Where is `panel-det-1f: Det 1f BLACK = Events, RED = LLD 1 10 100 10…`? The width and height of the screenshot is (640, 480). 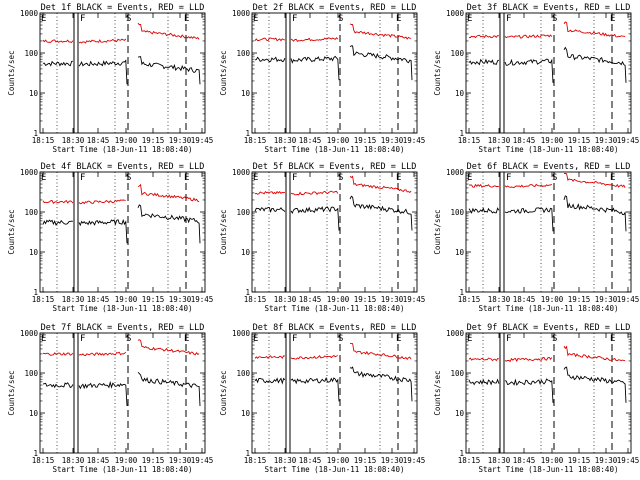
panel-det-1f: Det 1f BLACK = Events, RED = LLD 1 10 100 10… is located at coordinates (110, 78).